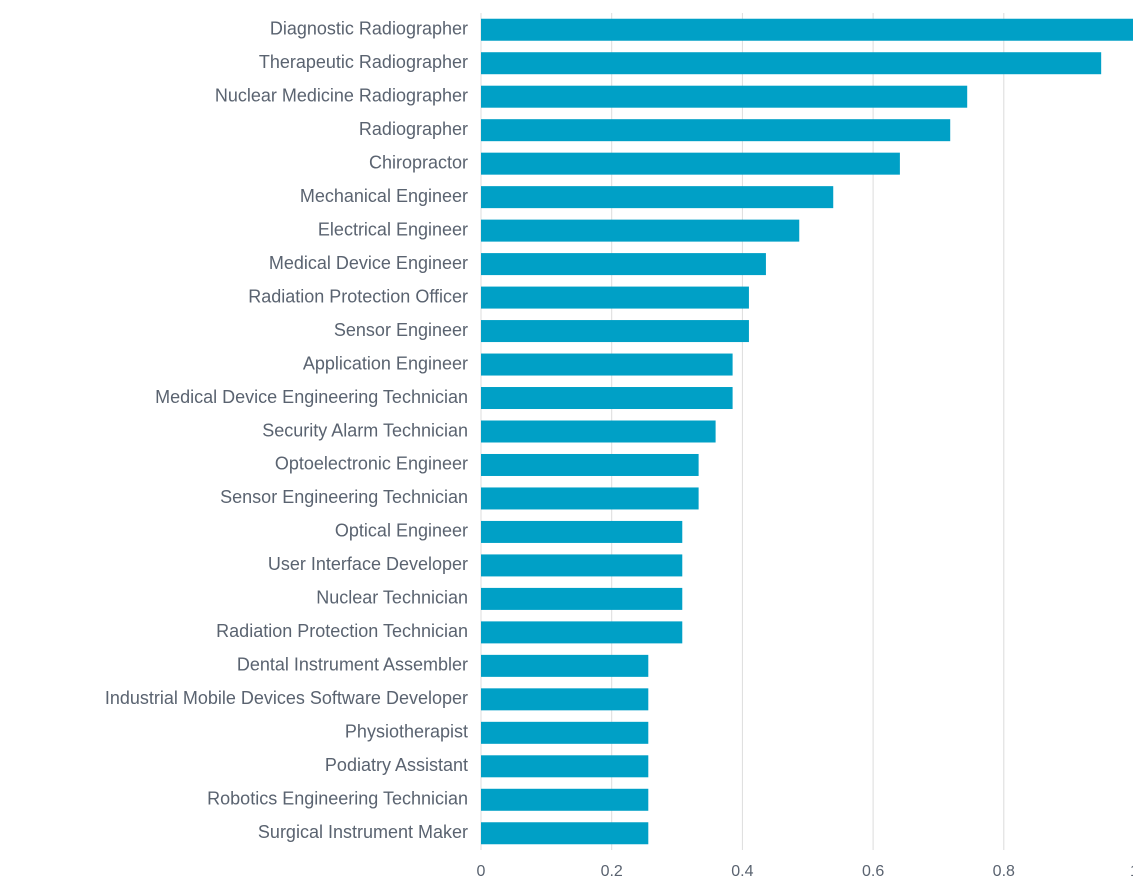 Image resolution: width=1133 pixels, height=885 pixels. What do you see at coordinates (1004, 871) in the screenshot?
I see `x-tick-label: 0.8` at bounding box center [1004, 871].